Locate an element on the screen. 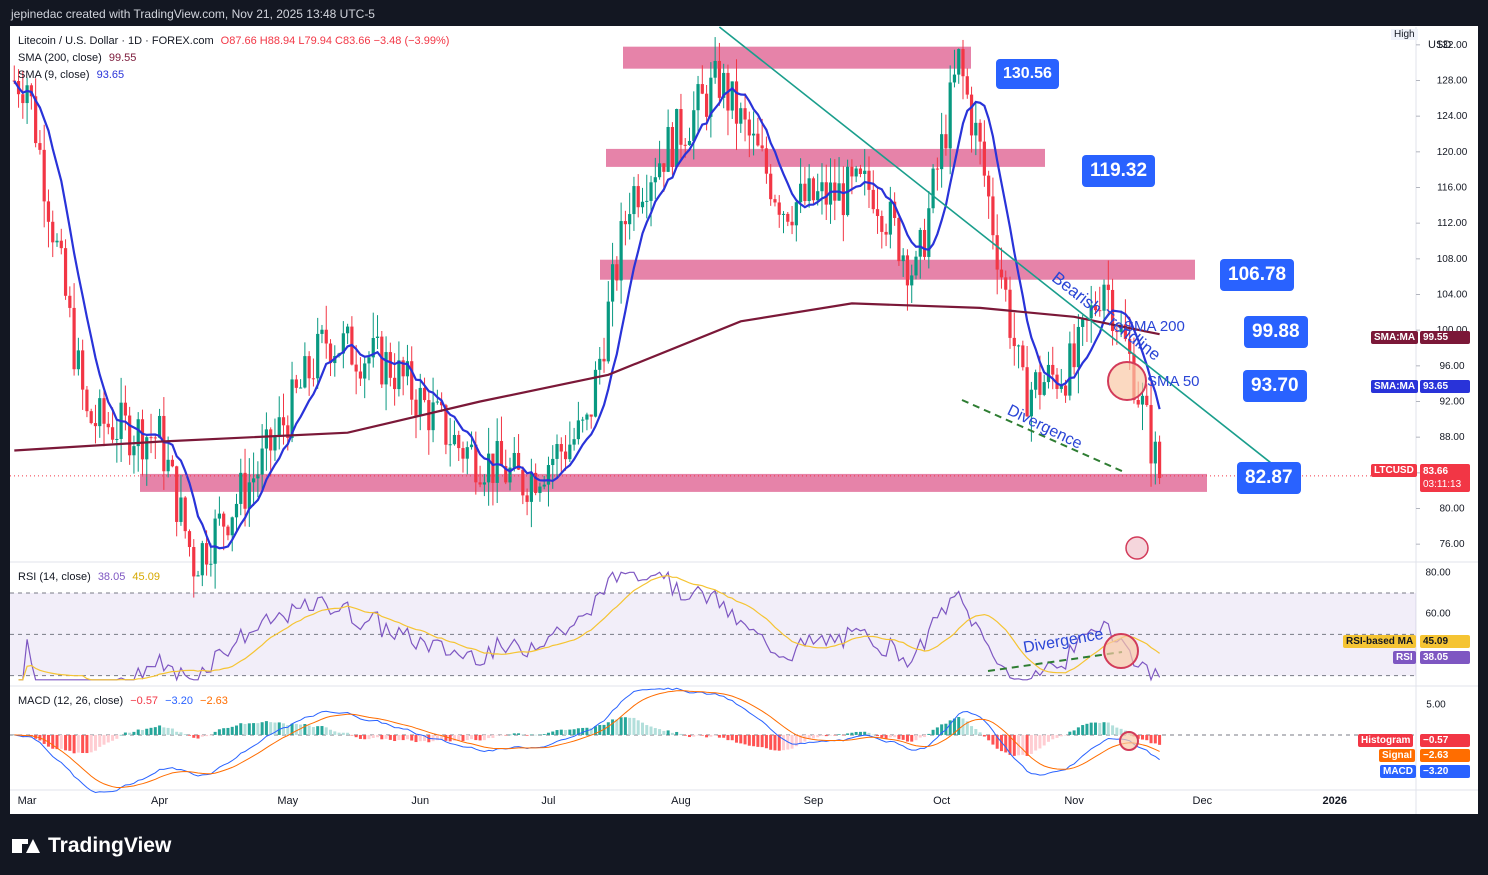 The width and height of the screenshot is (1488, 875). tag-sma-ma-200: SMA:MA is located at coordinates (1395, 337).